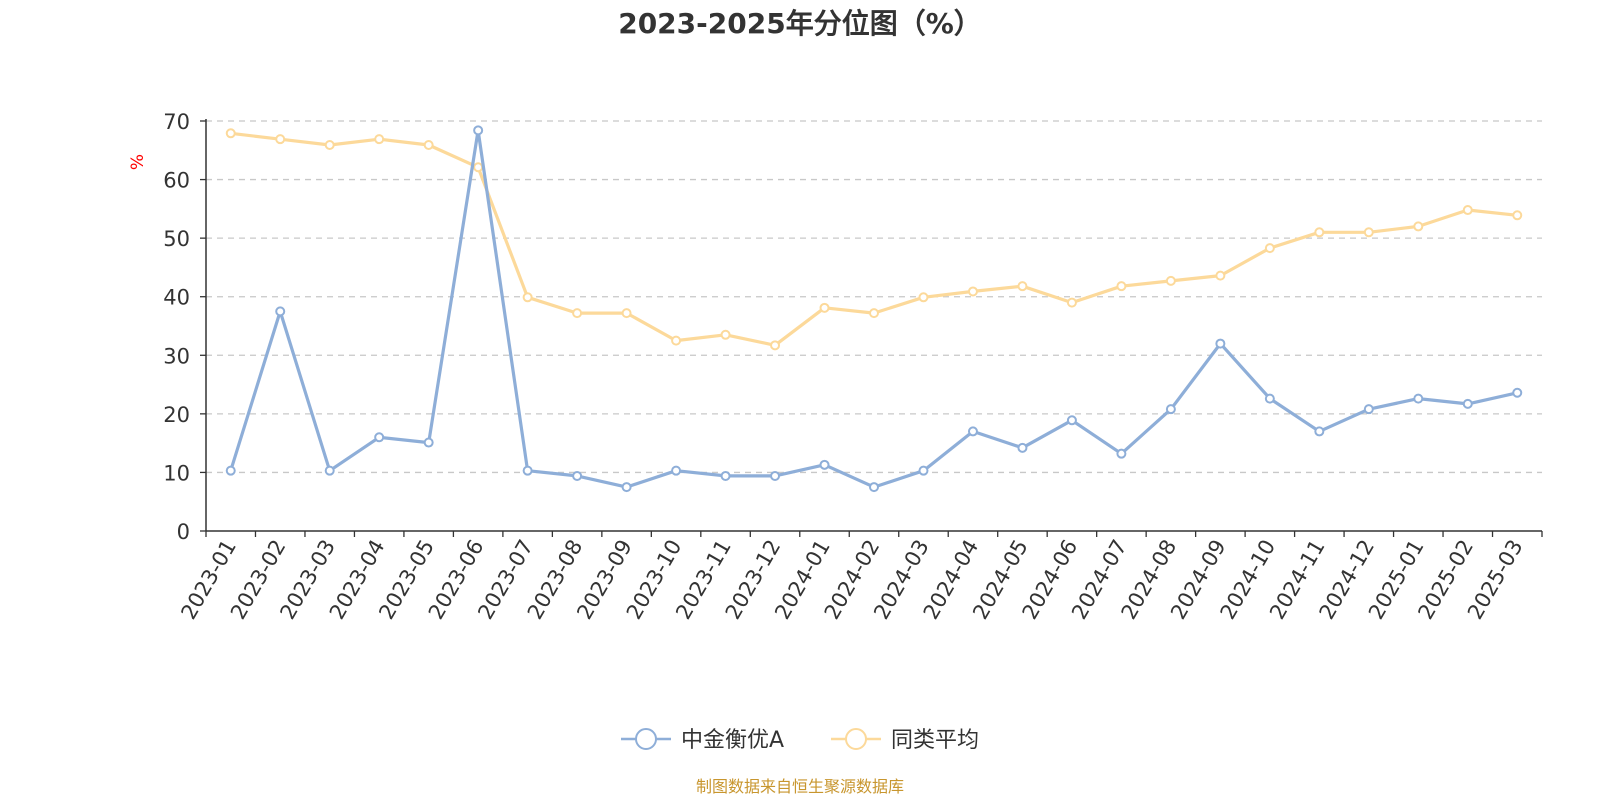  Describe the element at coordinates (176, 181) in the screenshot. I see `y-tick-label: 60` at that location.